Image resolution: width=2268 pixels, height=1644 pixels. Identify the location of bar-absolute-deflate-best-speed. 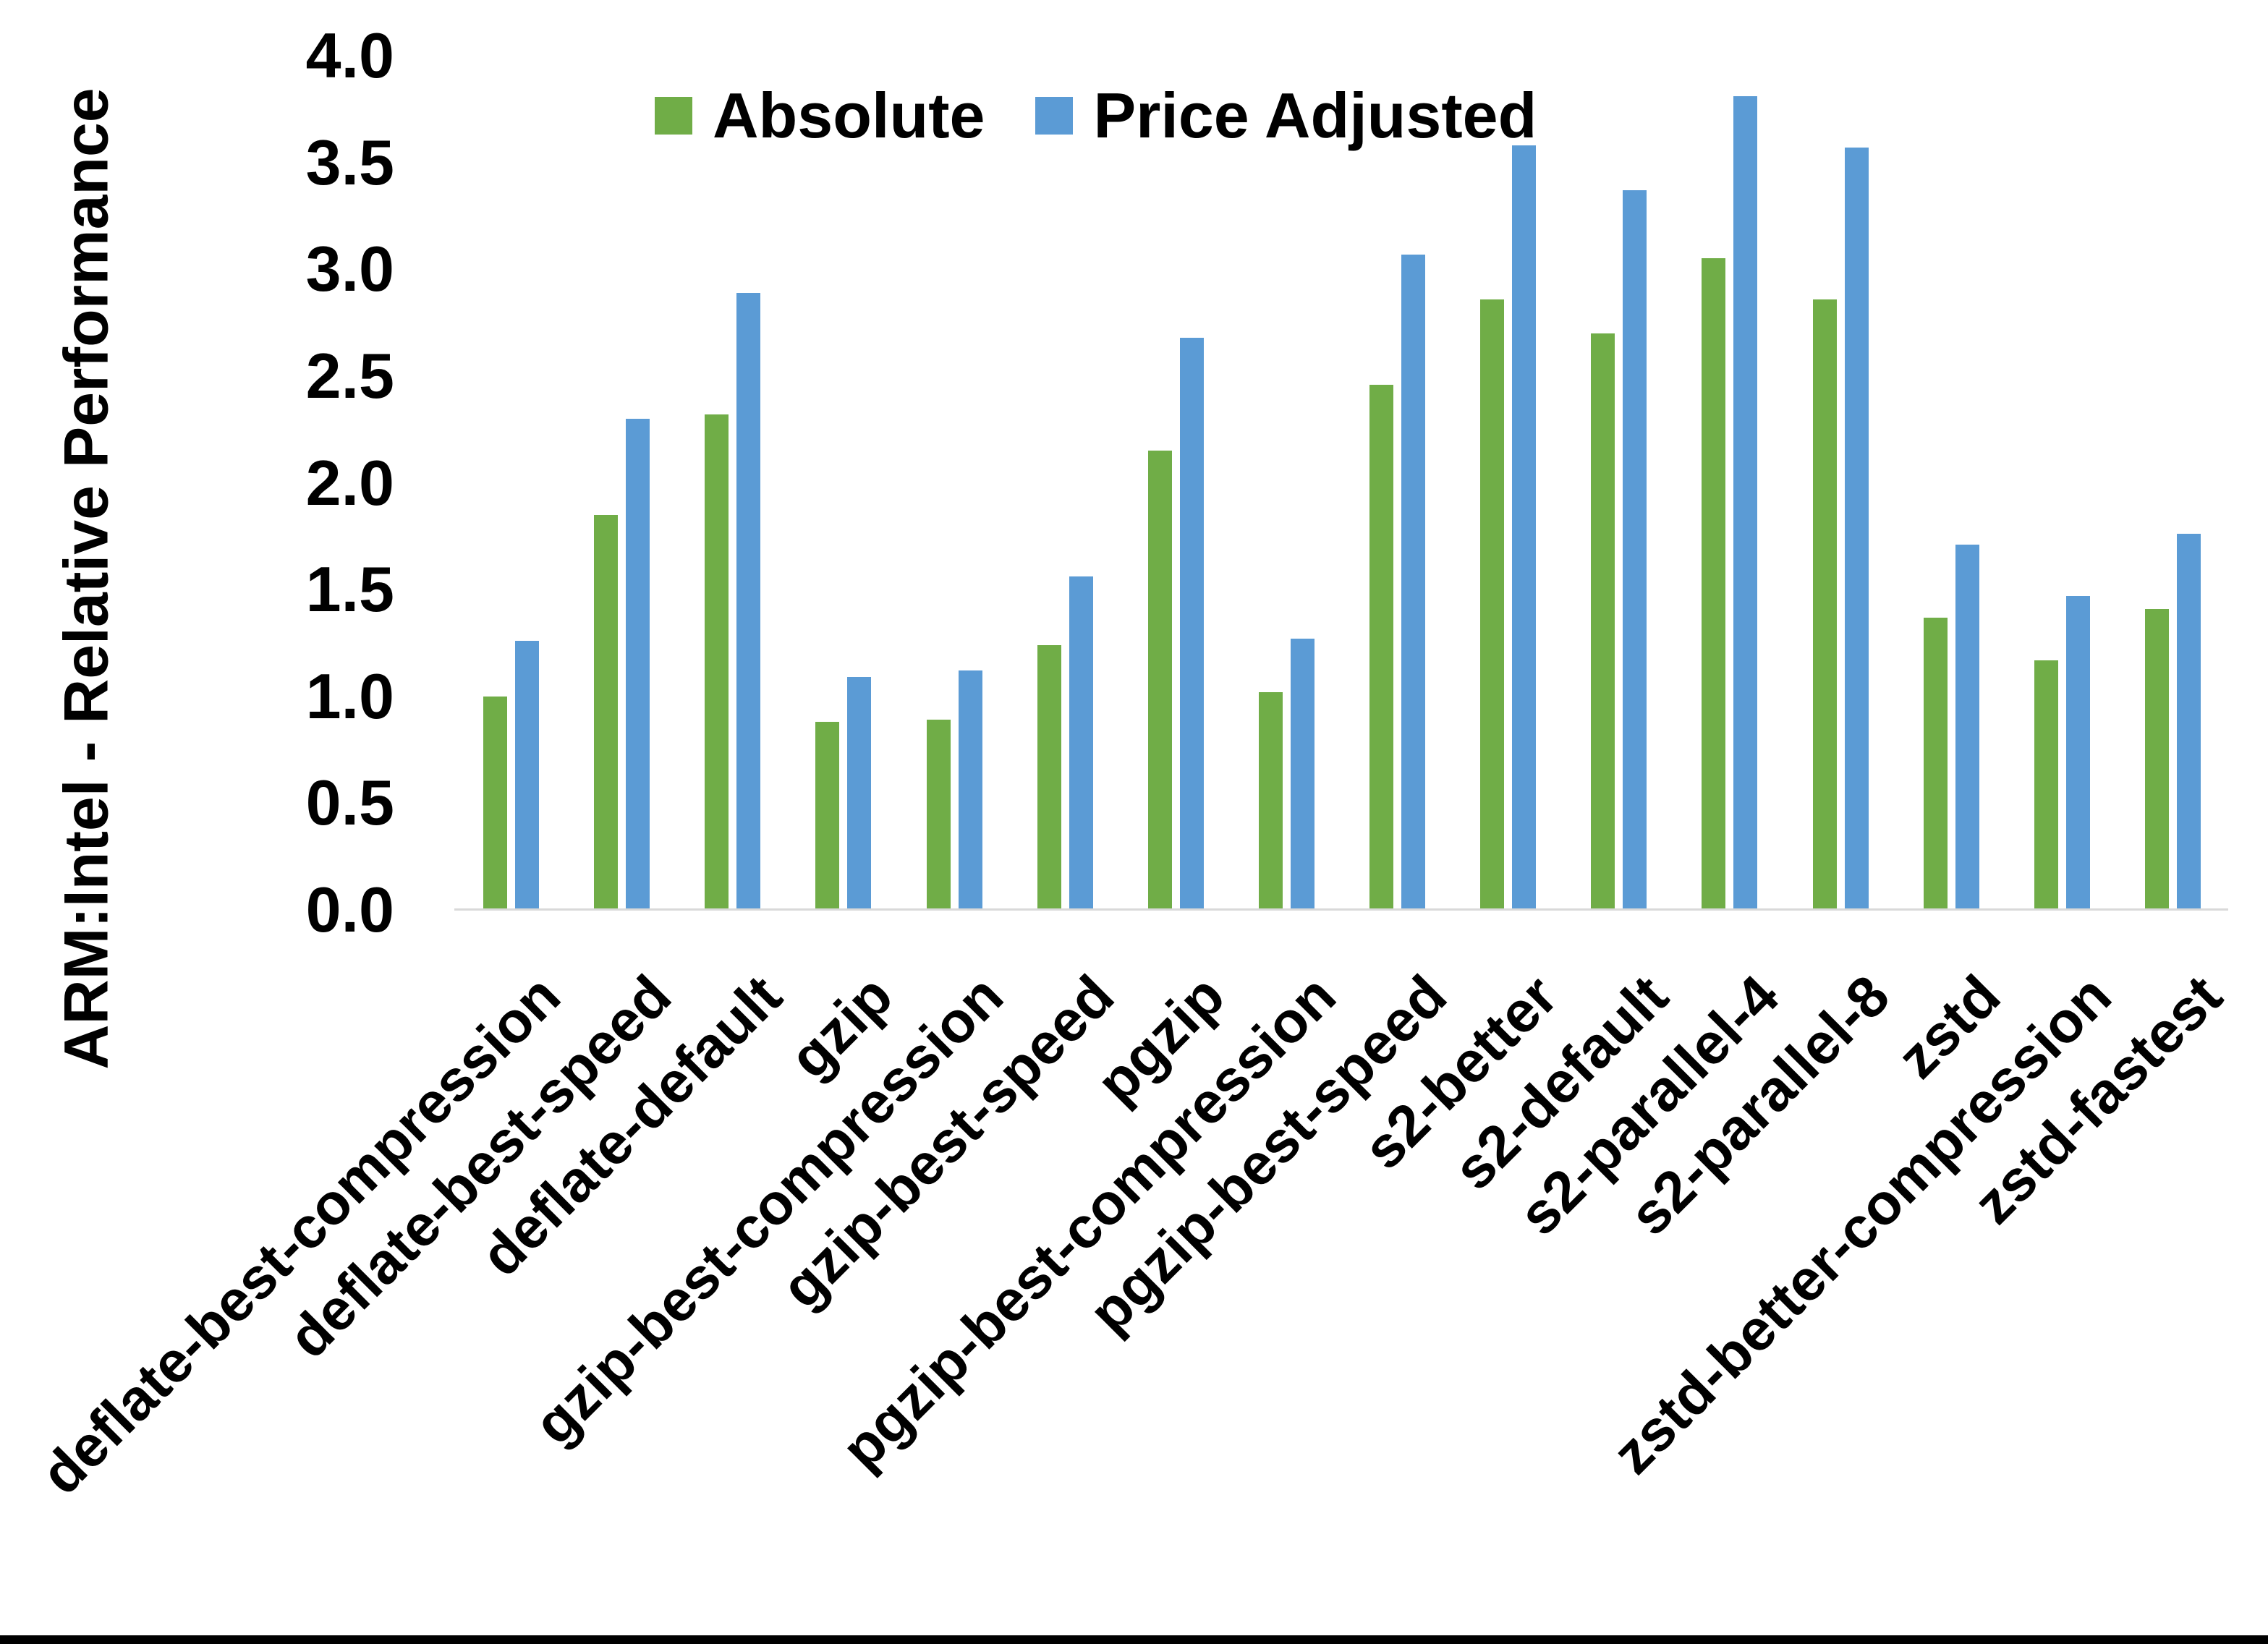
(606, 712).